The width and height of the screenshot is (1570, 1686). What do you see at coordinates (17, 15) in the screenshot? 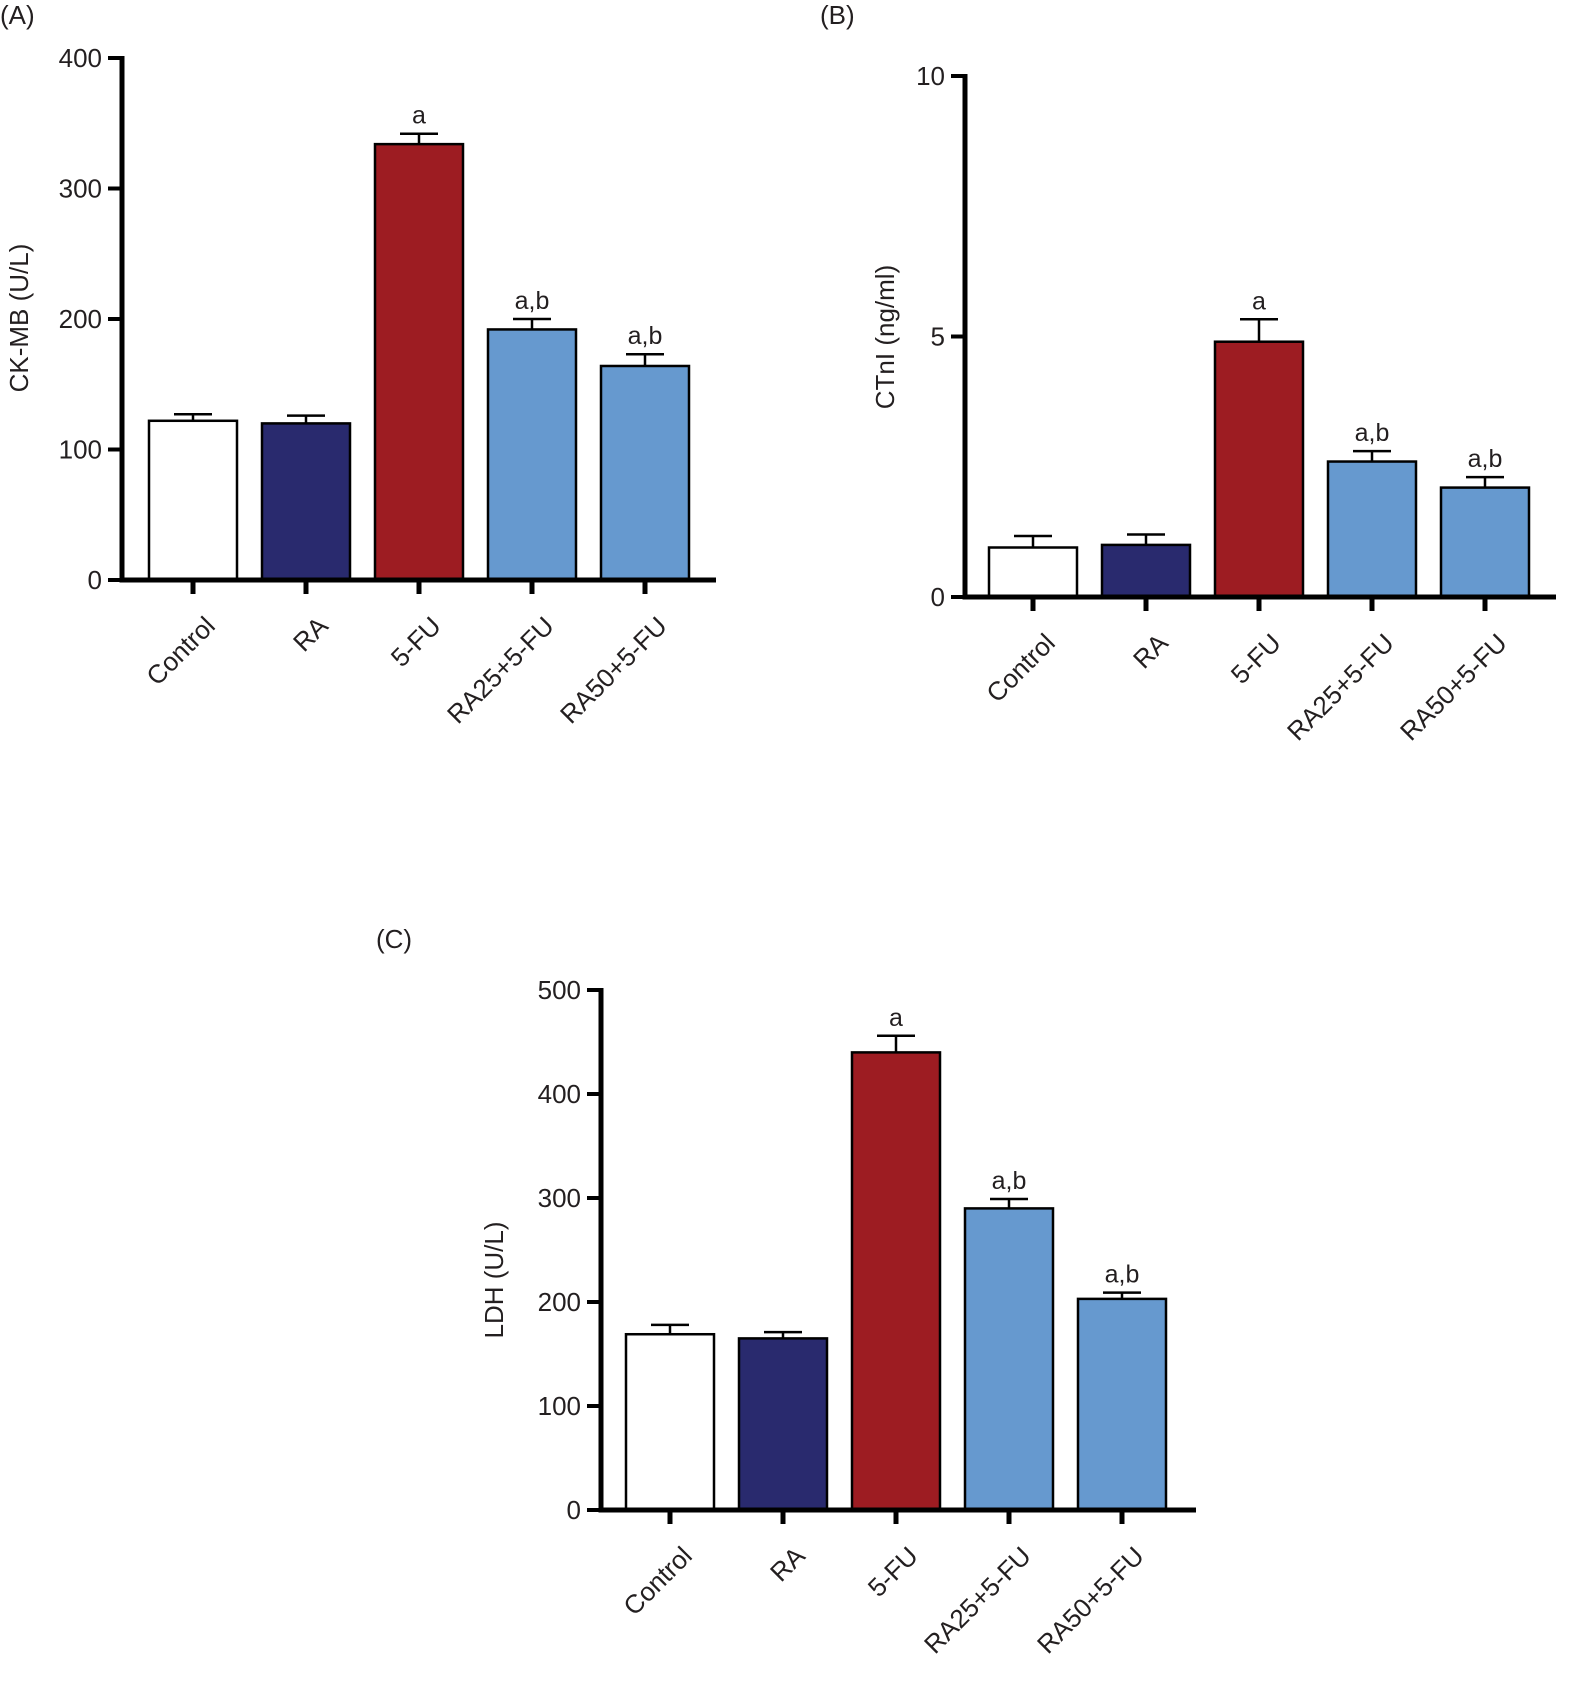
I see `panel-label: (A)` at bounding box center [17, 15].